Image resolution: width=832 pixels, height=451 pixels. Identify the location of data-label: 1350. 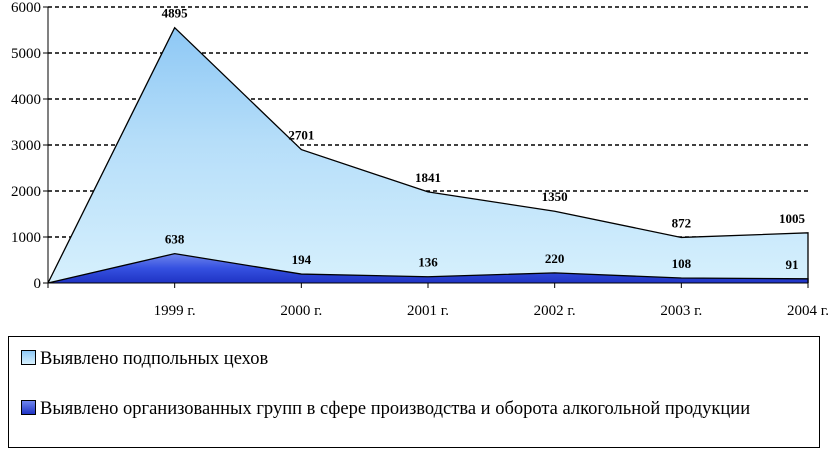
(555, 196).